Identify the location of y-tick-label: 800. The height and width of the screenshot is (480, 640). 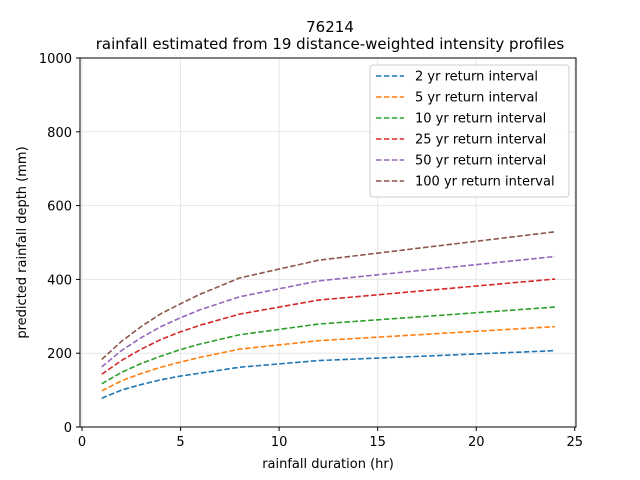
(59, 133).